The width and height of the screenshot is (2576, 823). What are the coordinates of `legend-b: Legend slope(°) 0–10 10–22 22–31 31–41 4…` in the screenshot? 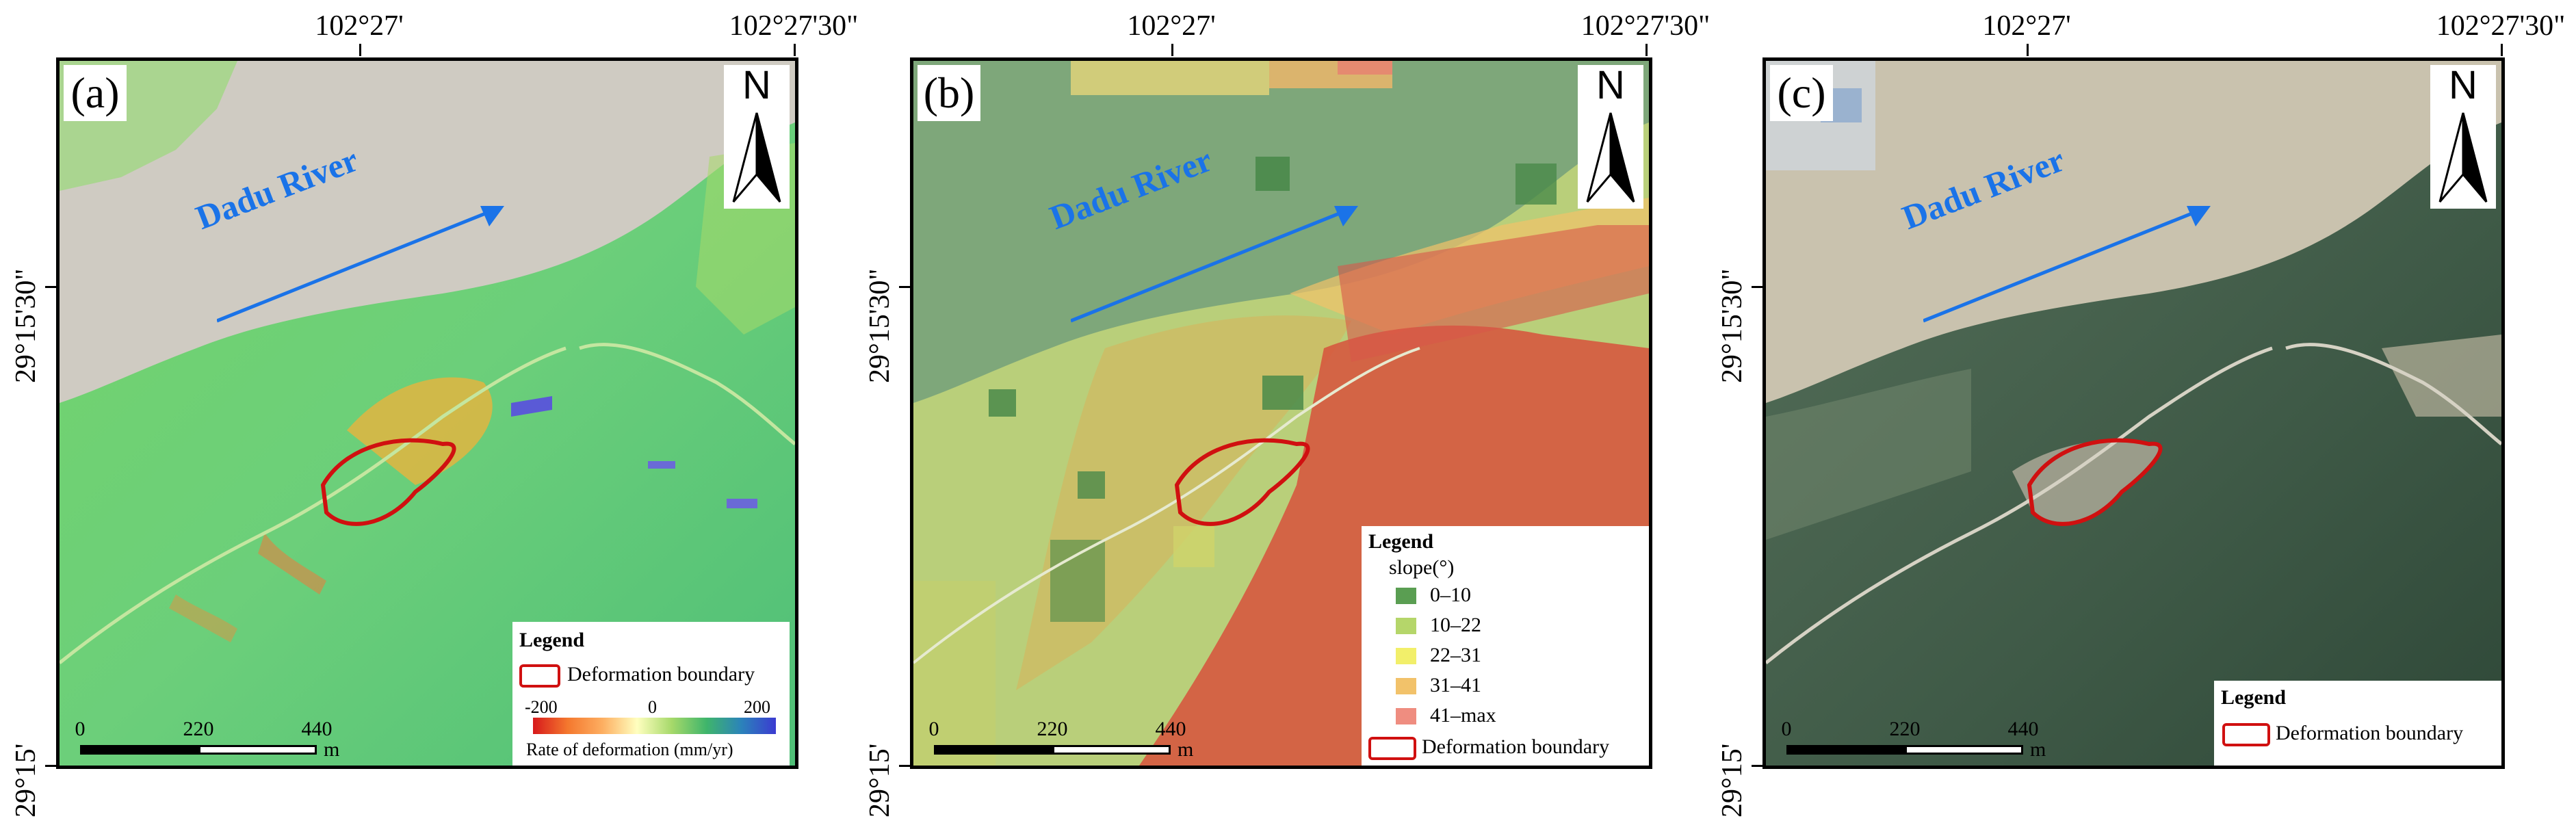 It's located at (1505, 646).